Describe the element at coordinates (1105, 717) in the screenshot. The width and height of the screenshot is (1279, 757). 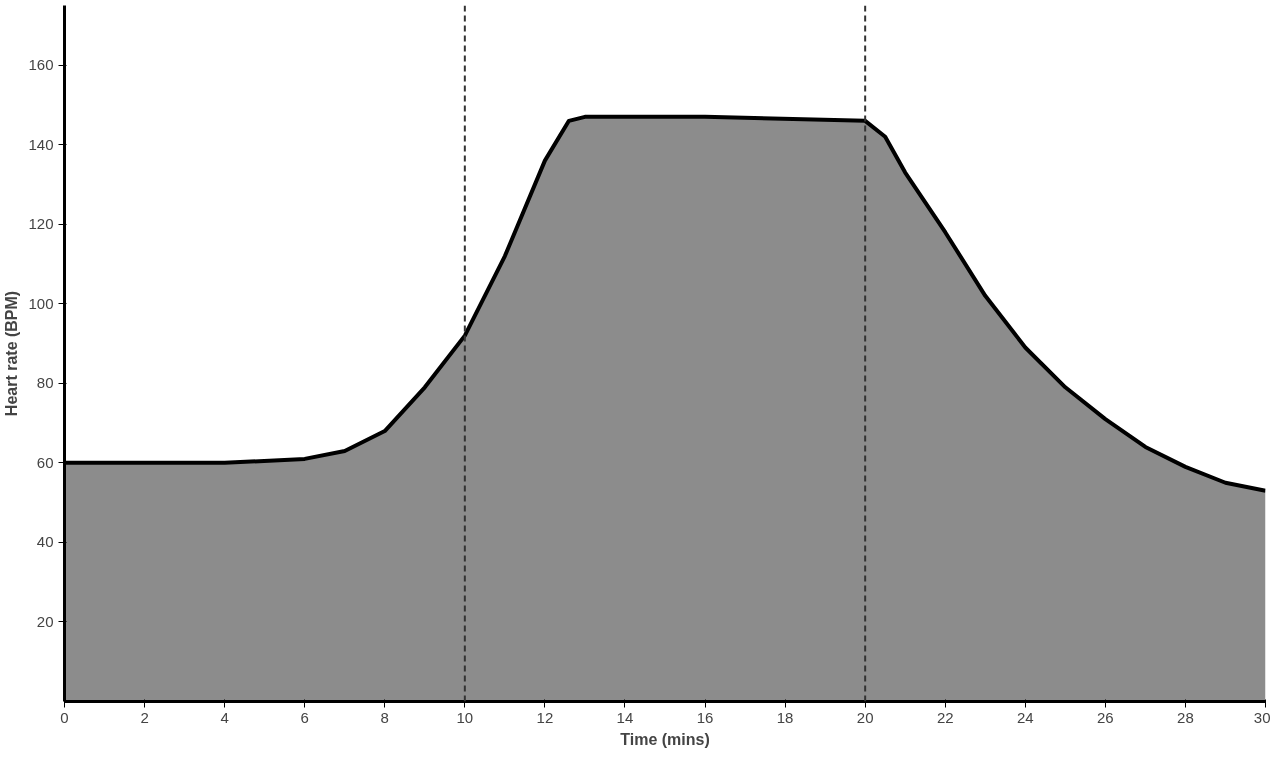
I see `x-tick-label: 26` at that location.